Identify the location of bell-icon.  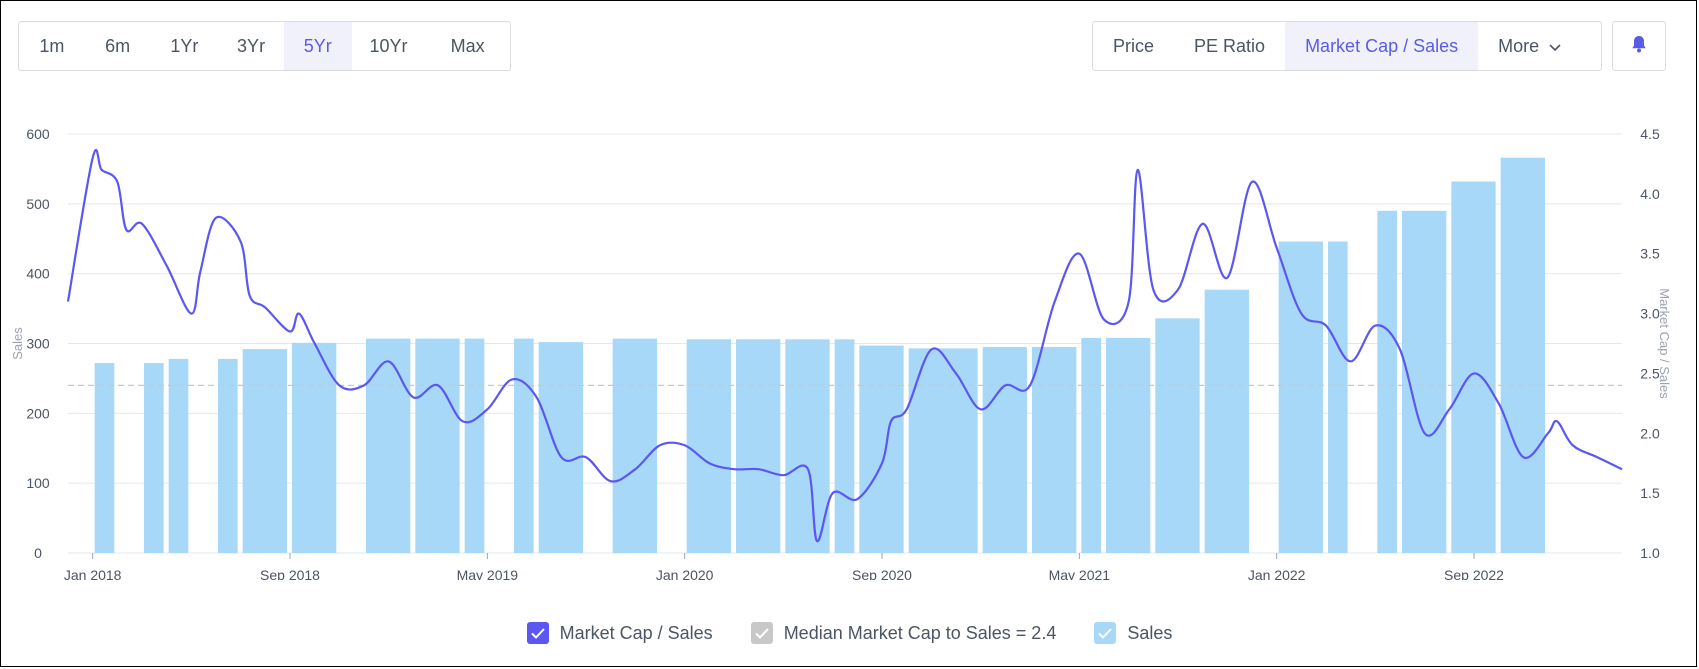
(1639, 46).